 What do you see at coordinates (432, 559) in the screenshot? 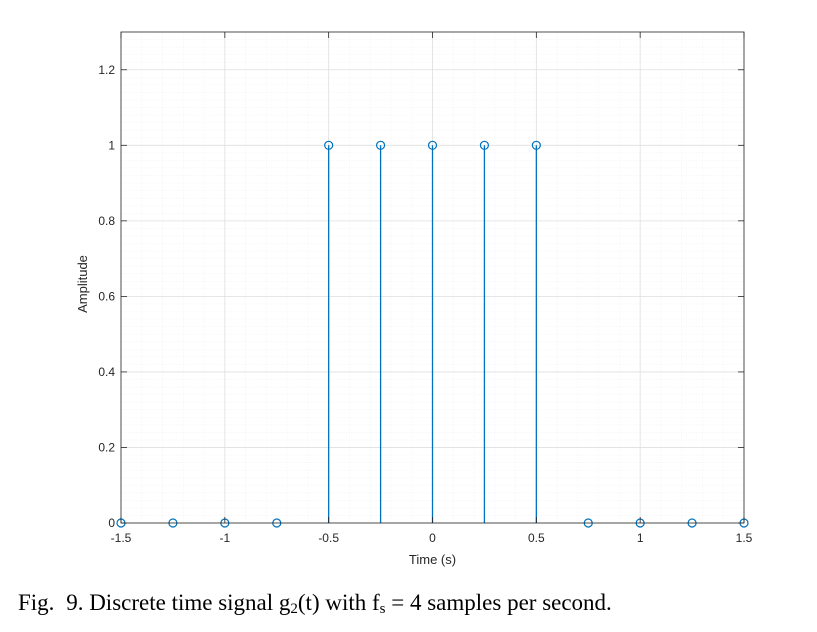
I see `x-axis-label: Time (s)` at bounding box center [432, 559].